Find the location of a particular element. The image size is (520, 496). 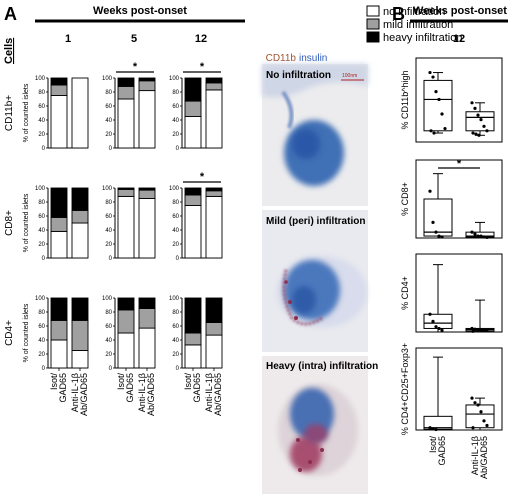

bar-chart-1-2: 0 20 40 60 80 100 * is located at coordinates (129, 106).